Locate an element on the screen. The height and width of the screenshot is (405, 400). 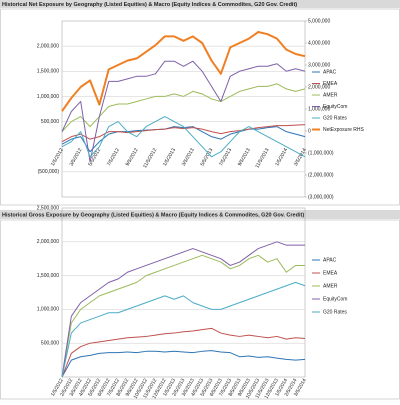
x-tick-label: 7/5/2012 is located at coordinates (113, 157).